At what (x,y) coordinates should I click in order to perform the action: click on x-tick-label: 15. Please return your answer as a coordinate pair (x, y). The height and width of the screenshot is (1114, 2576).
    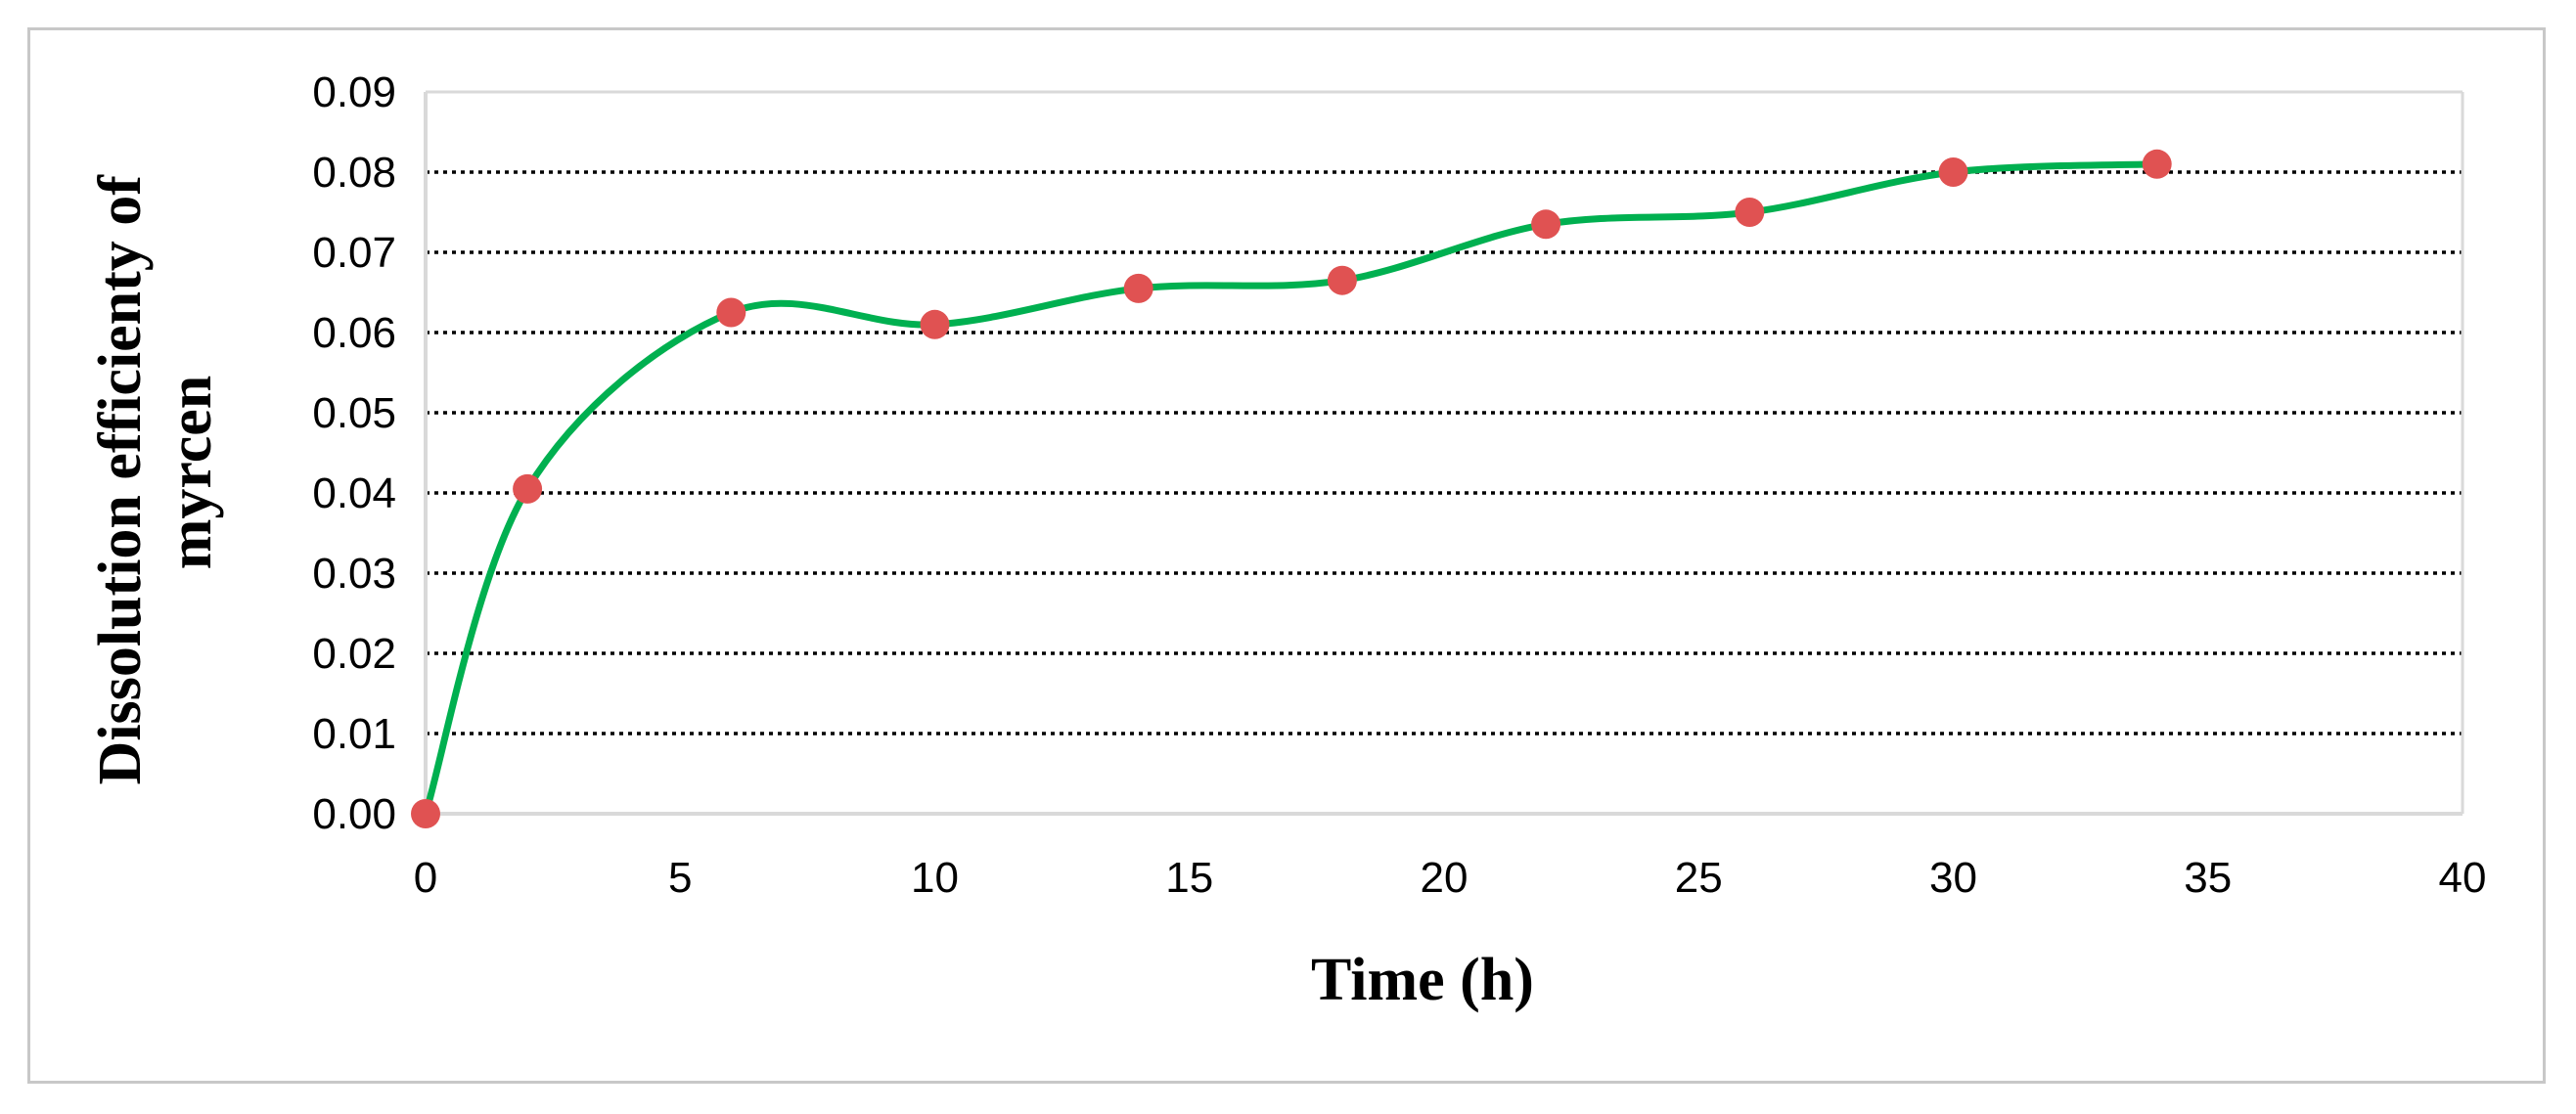
    Looking at the image, I should click on (1189, 878).